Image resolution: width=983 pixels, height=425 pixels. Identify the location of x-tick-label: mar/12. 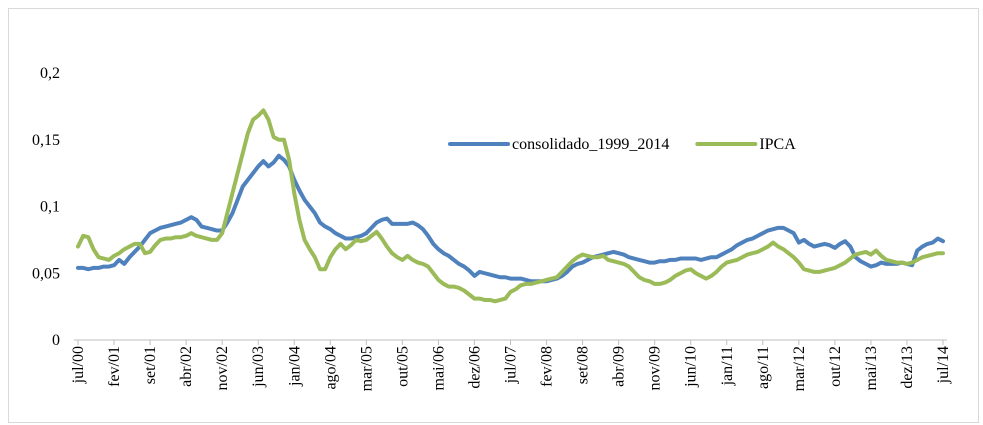
(799, 368).